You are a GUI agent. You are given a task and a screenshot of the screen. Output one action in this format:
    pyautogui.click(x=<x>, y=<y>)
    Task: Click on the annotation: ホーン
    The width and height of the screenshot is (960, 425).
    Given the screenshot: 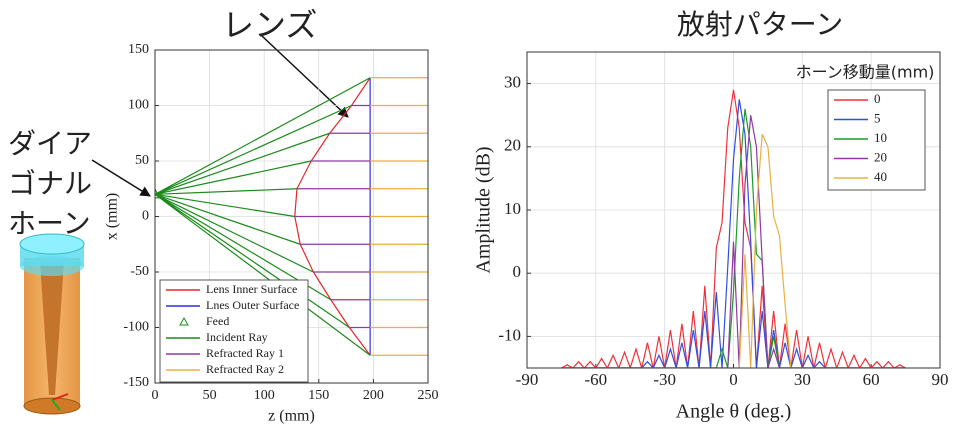 What is the action you would take?
    pyautogui.click(x=49, y=223)
    